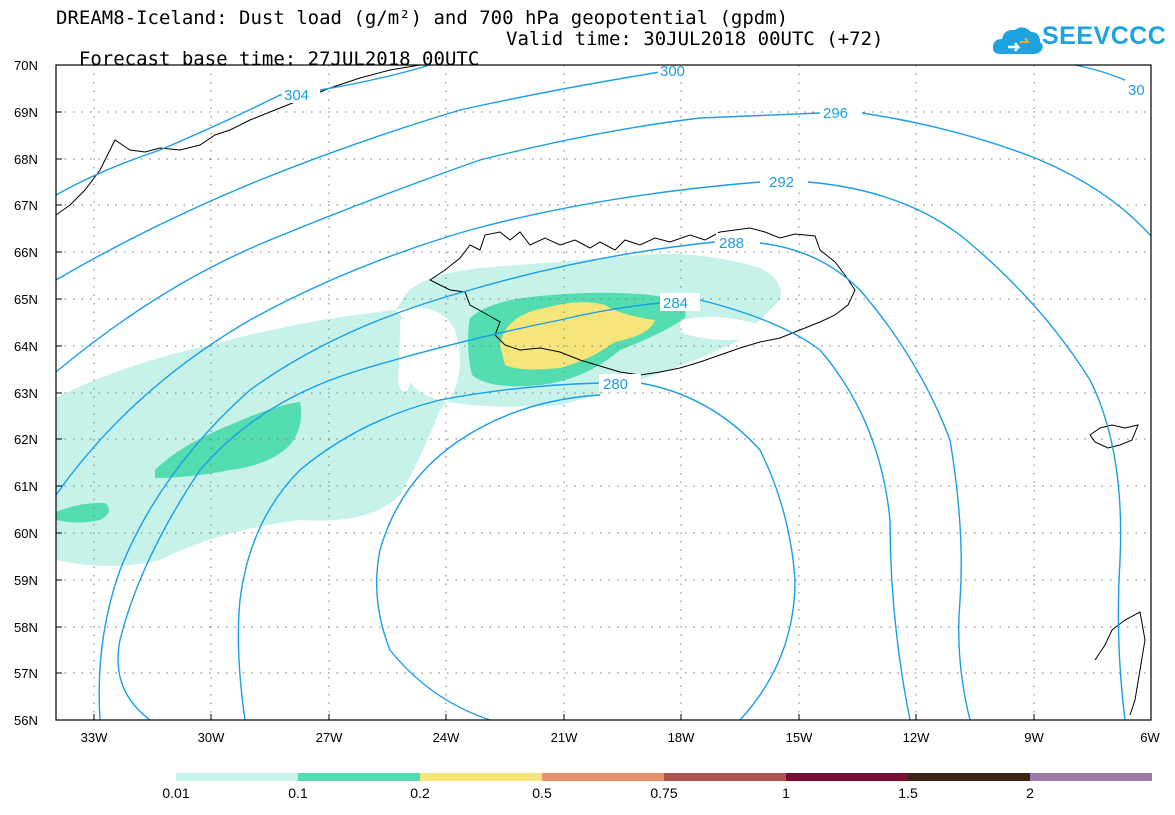  I want to click on lon-label: 9W, so click(1034, 737).